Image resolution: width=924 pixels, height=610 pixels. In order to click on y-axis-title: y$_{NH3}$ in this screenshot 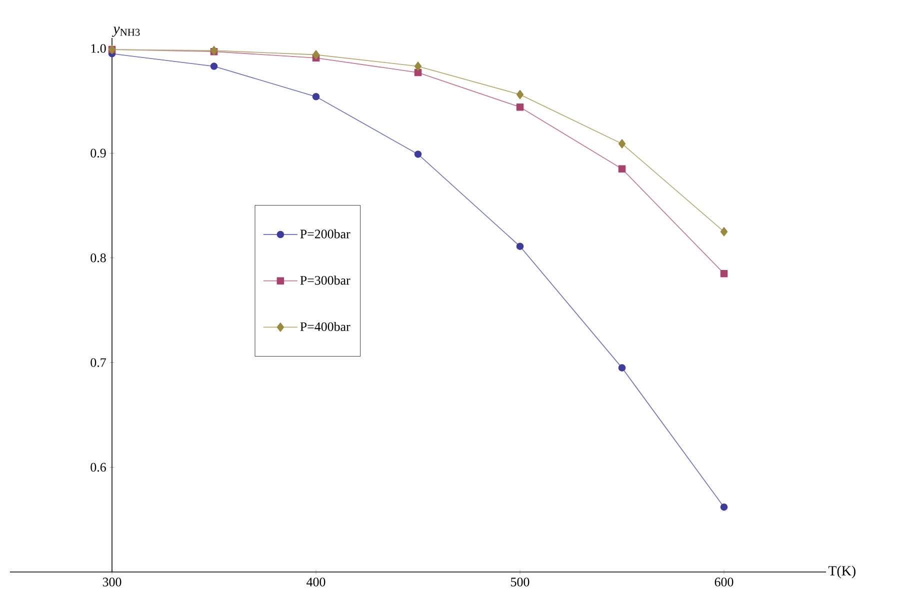, I will do `click(126, 31)`.